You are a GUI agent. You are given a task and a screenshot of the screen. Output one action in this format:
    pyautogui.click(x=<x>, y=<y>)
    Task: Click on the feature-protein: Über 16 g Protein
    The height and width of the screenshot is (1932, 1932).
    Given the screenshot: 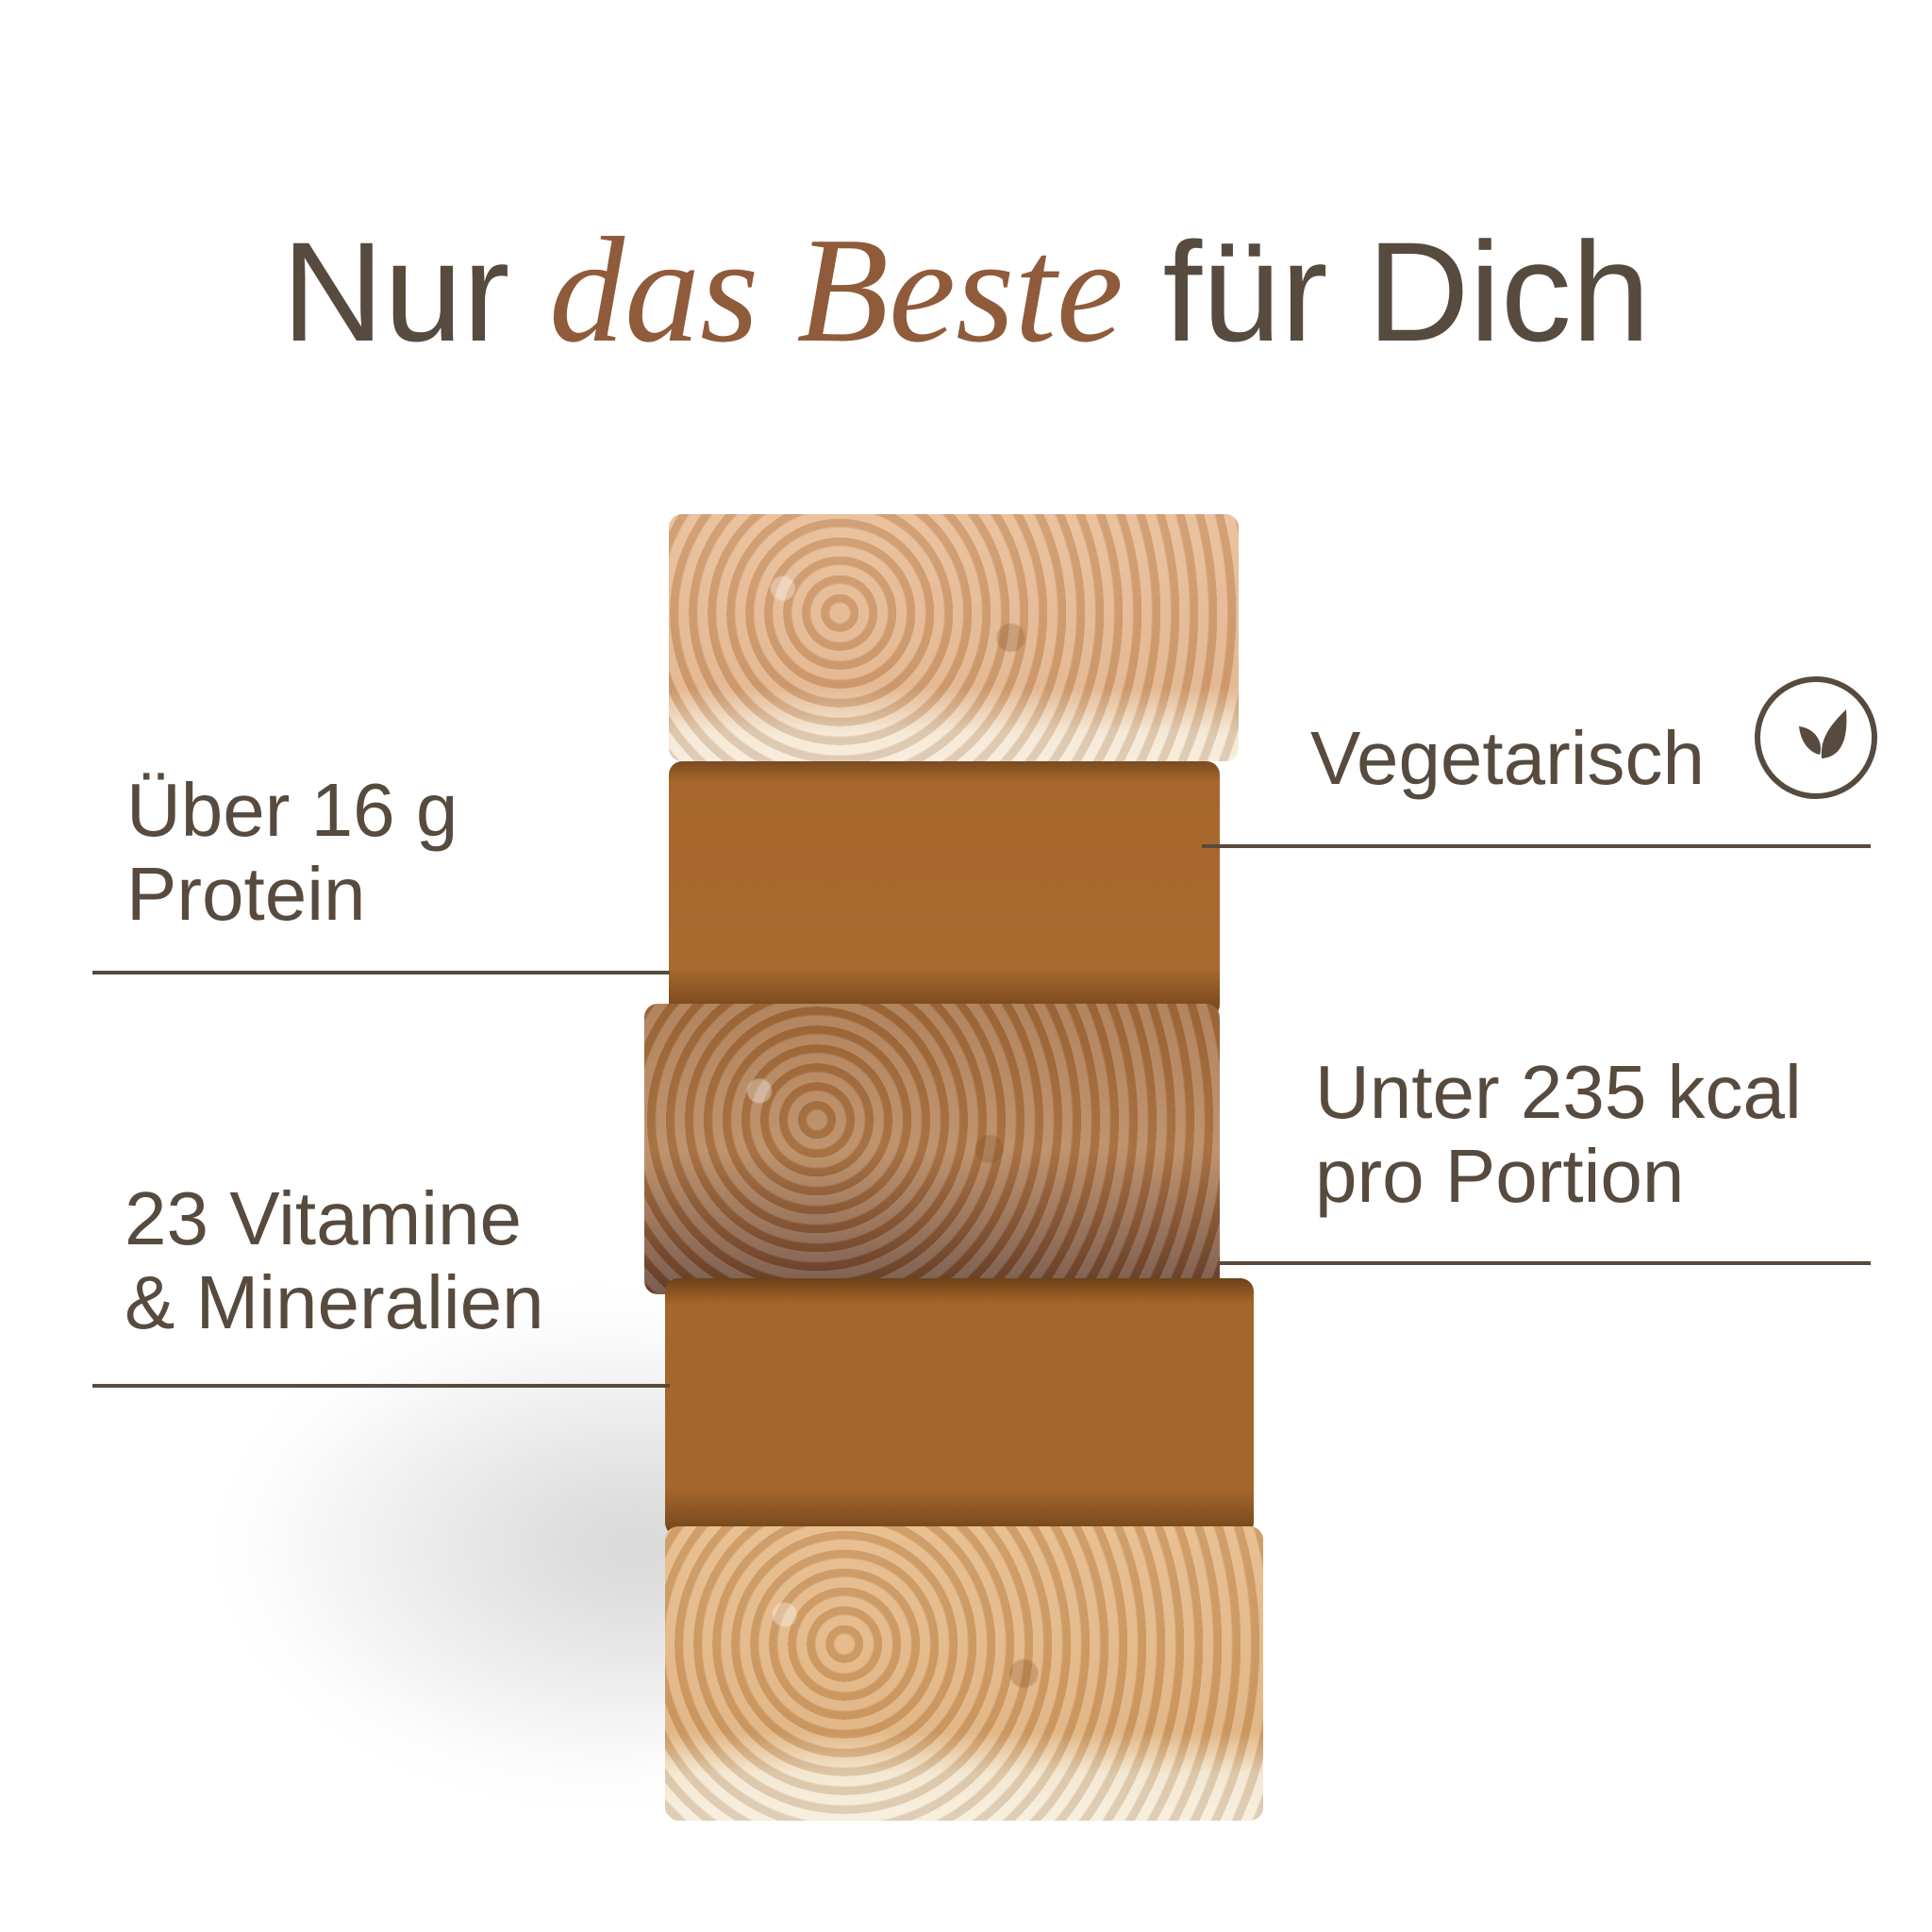 What is the action you would take?
    pyautogui.click(x=292, y=852)
    